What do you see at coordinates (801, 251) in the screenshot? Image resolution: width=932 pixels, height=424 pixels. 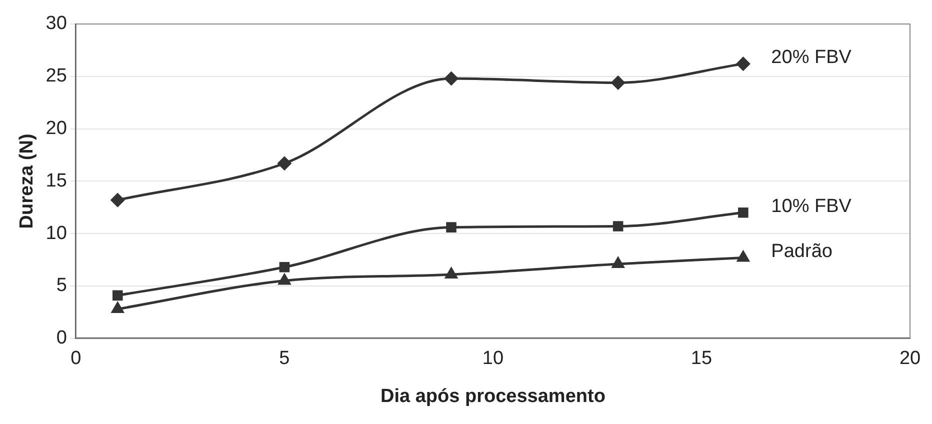 I see `series-label: Padrão` at bounding box center [801, 251].